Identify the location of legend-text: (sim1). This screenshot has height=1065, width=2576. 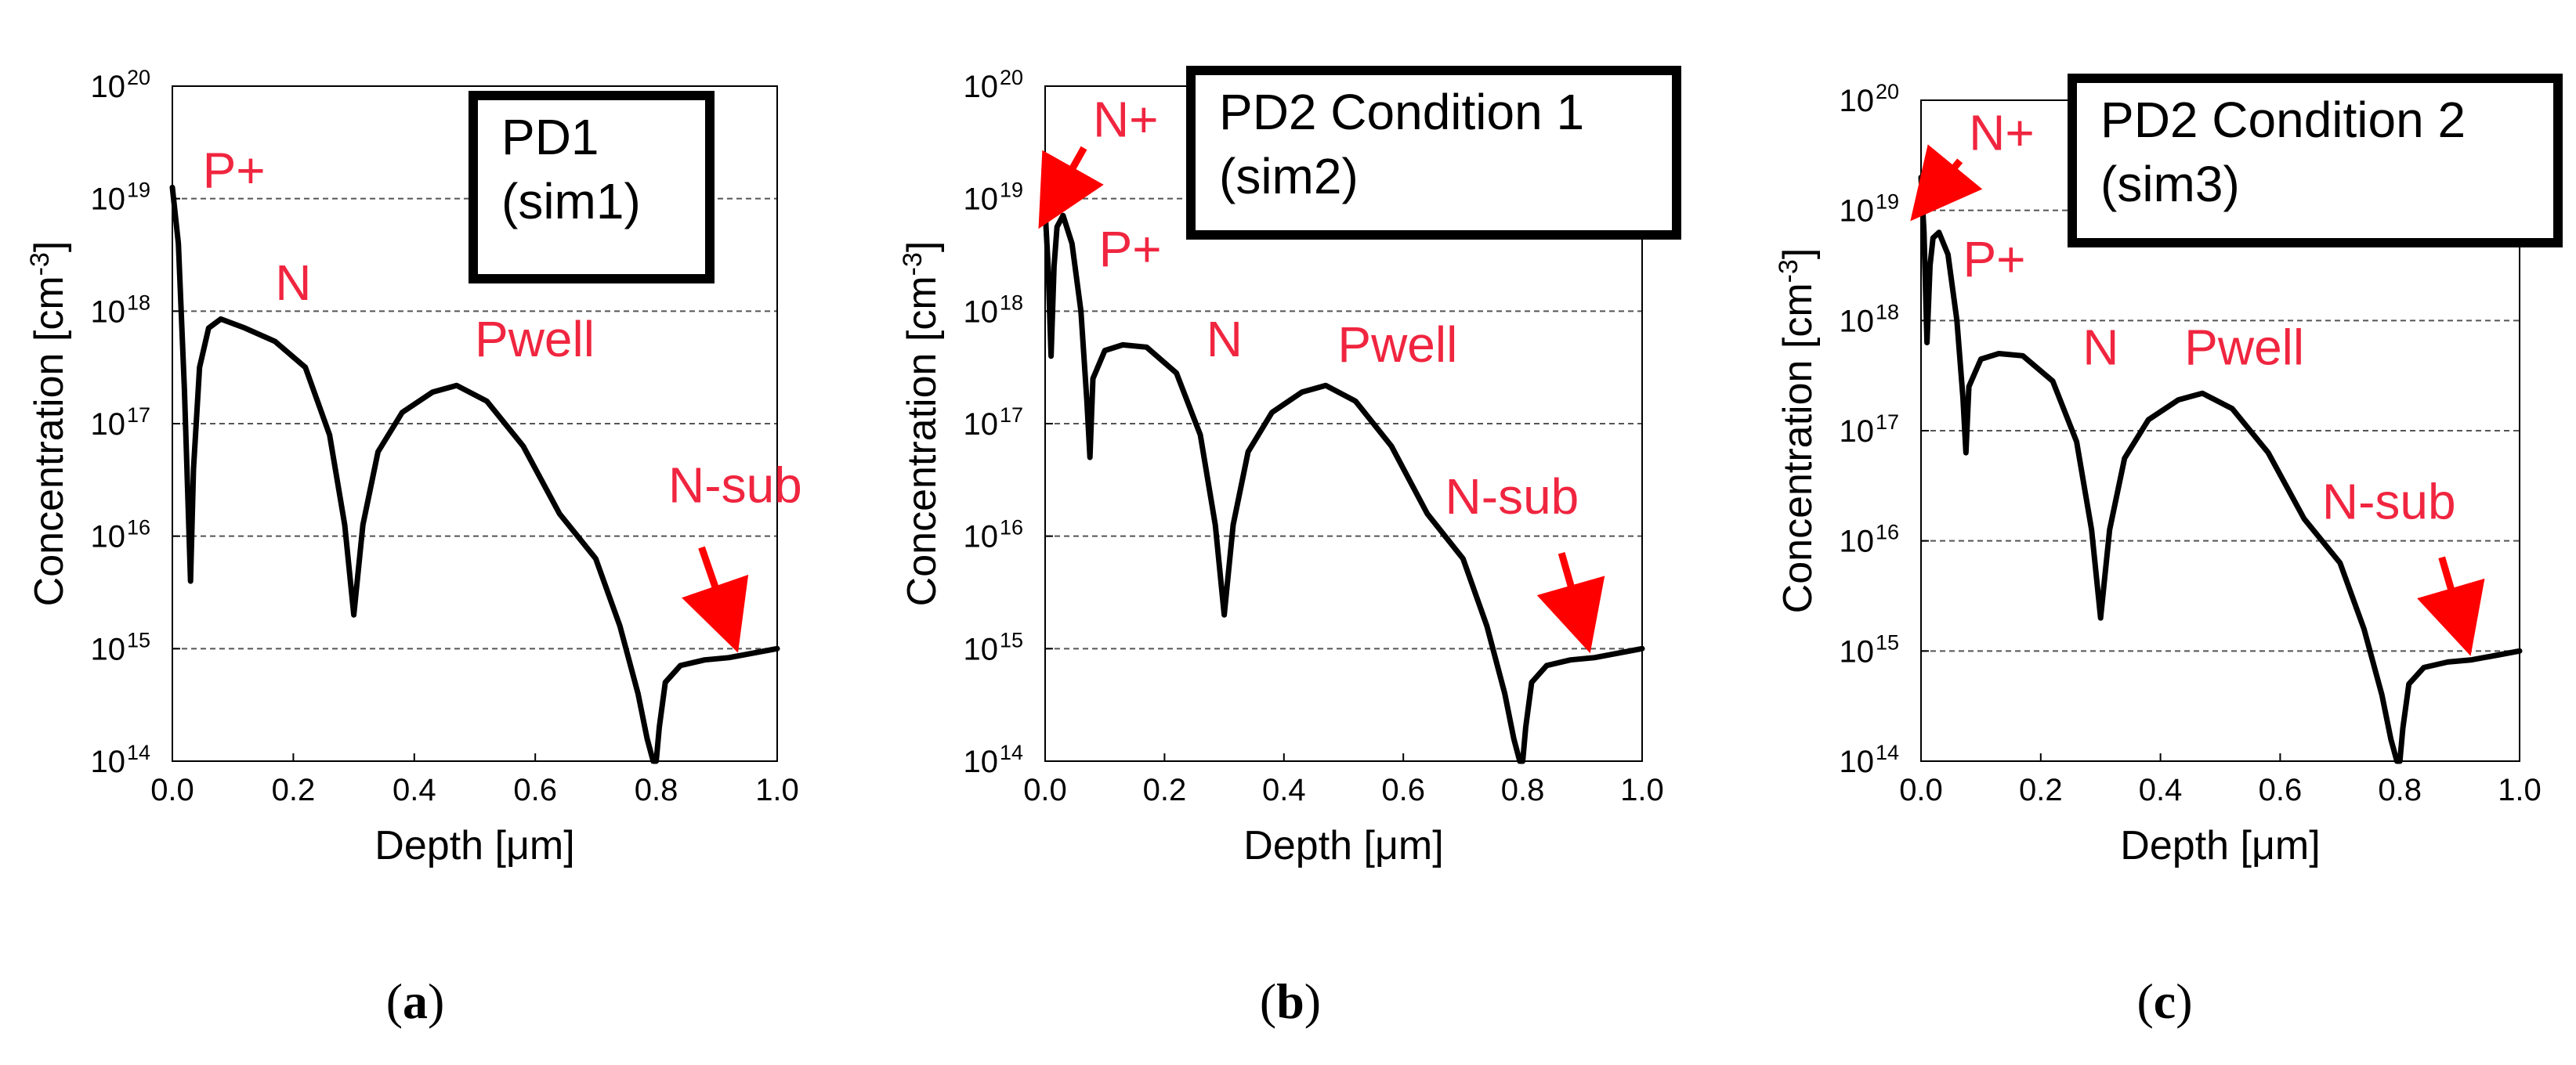
(571, 201).